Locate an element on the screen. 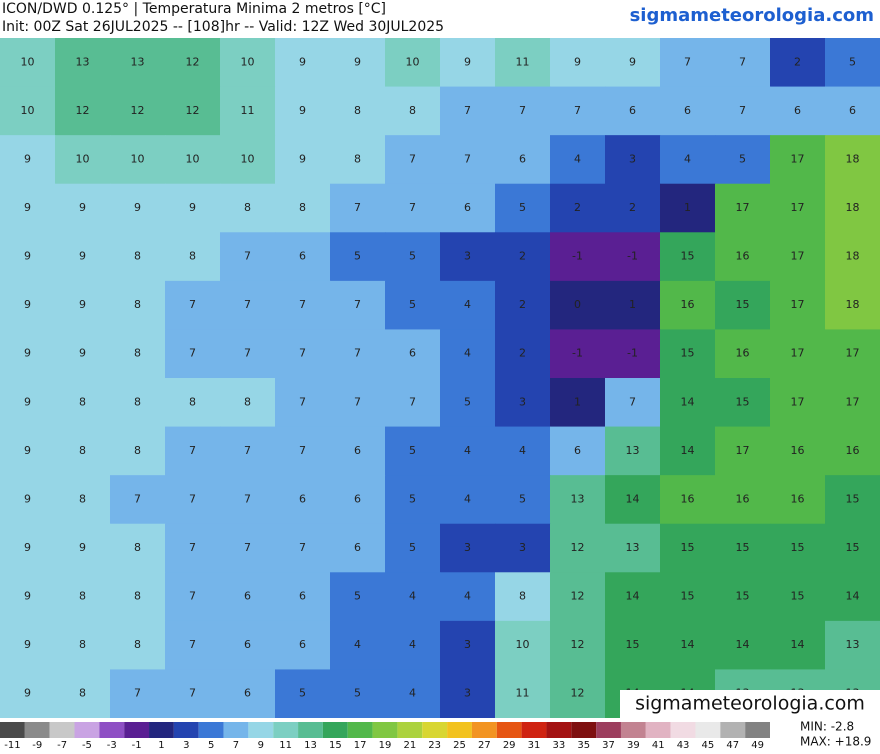 The image size is (880, 754). temp-value: 15 is located at coordinates (688, 353).